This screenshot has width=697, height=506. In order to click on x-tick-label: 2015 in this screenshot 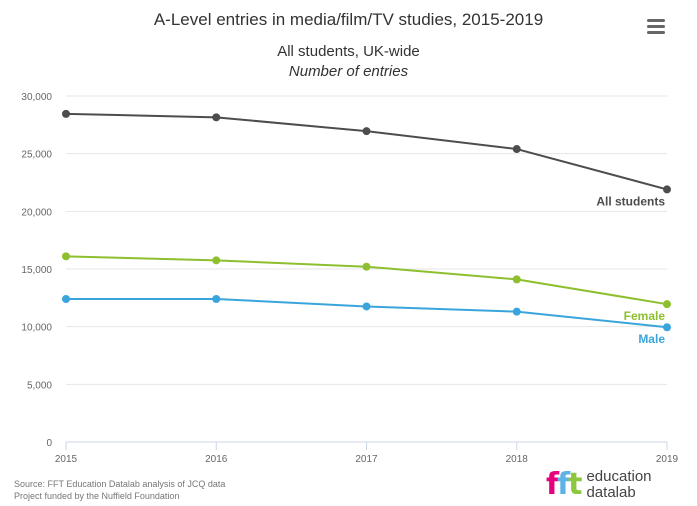, I will do `click(66, 459)`.